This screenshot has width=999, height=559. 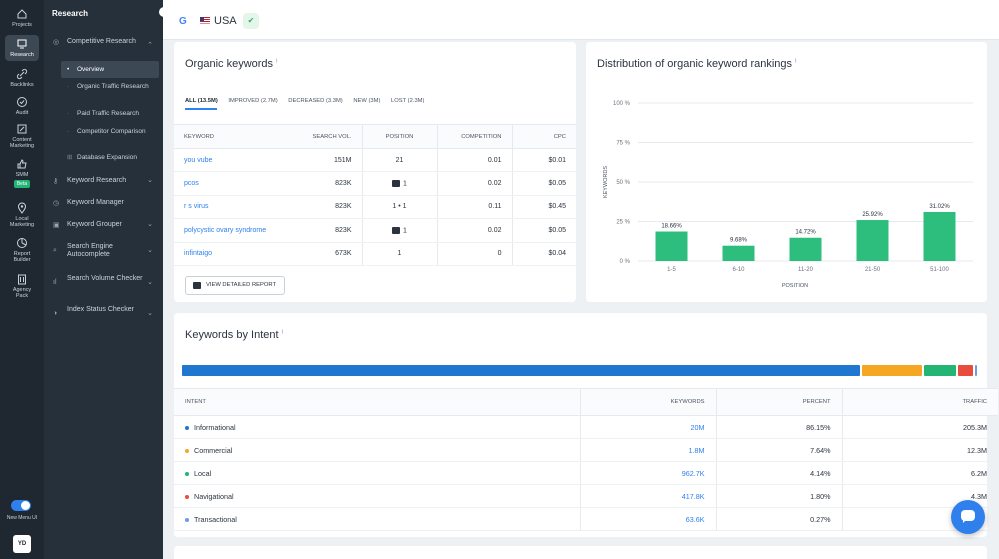 I want to click on sidebar-subitem-paid-traffic-research: · Paid Traffic Research, so click(x=110, y=114).